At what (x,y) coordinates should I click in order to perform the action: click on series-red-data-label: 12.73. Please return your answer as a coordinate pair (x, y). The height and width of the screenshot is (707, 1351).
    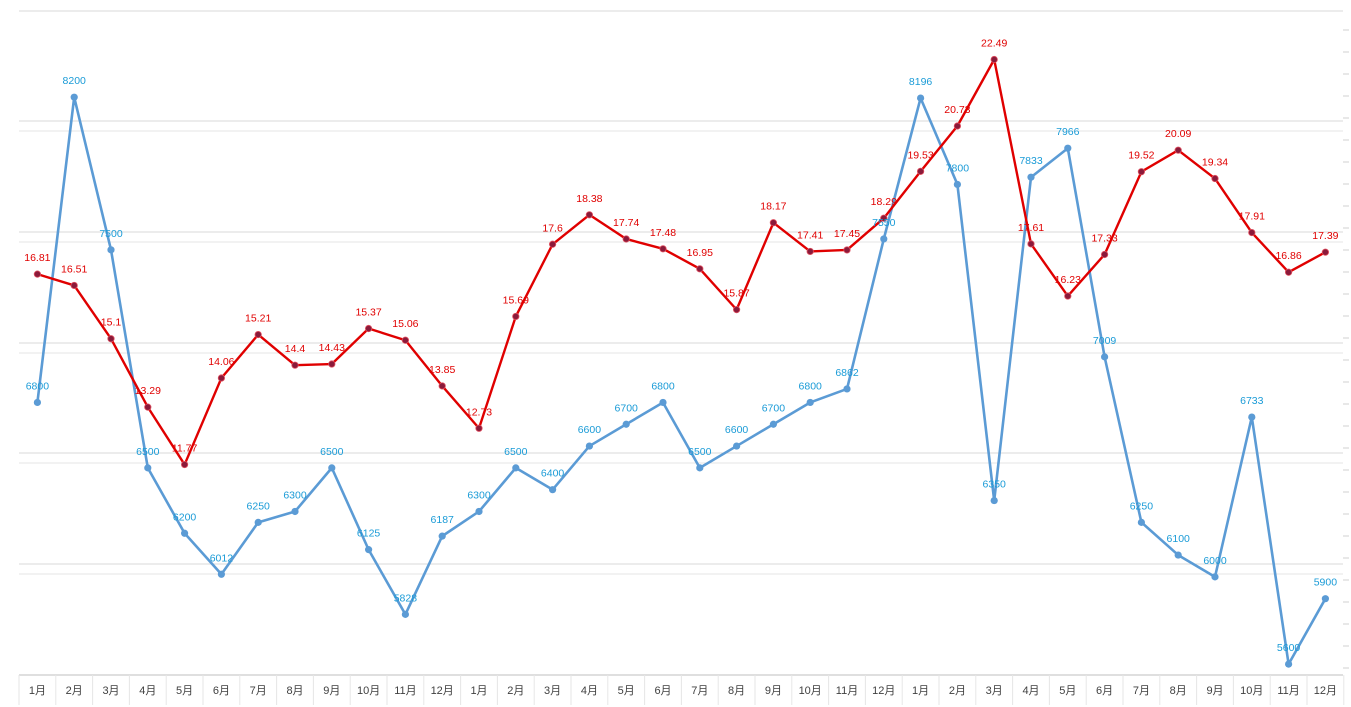
    Looking at the image, I should click on (479, 412).